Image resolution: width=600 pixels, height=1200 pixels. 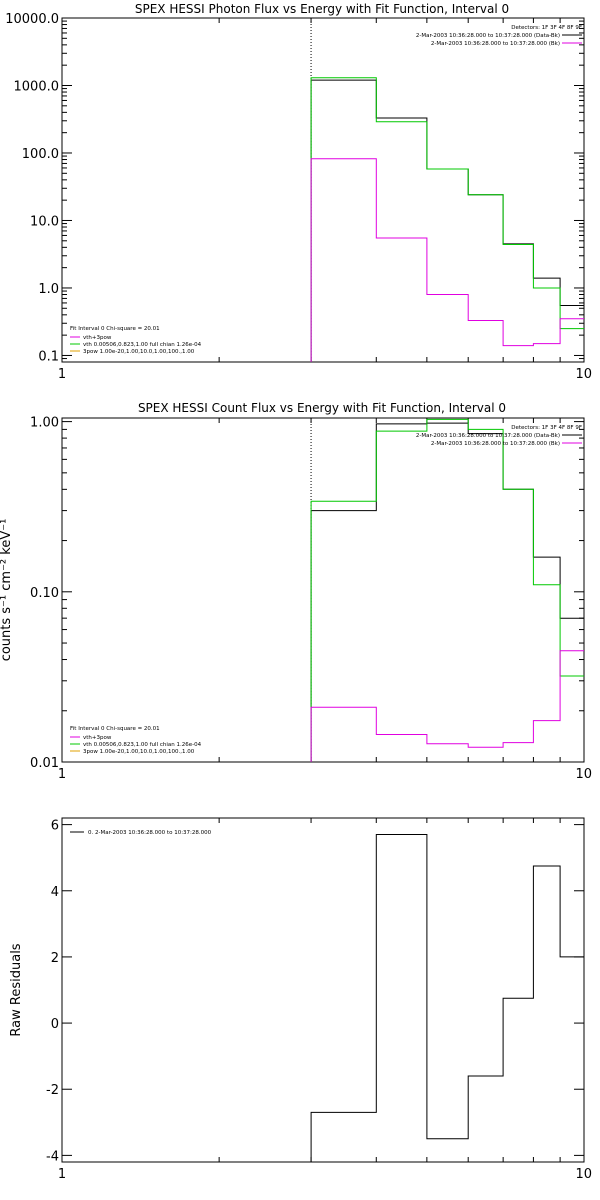 I want to click on y-tick-label: 1000.0, so click(x=37, y=86).